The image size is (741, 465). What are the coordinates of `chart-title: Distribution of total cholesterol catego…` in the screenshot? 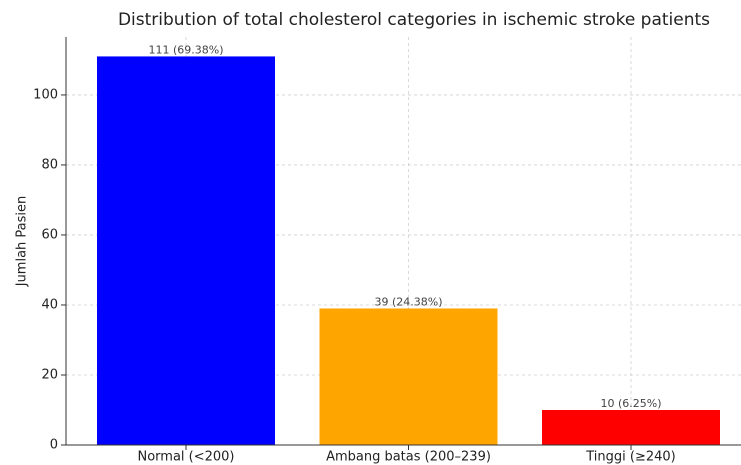 It's located at (414, 20).